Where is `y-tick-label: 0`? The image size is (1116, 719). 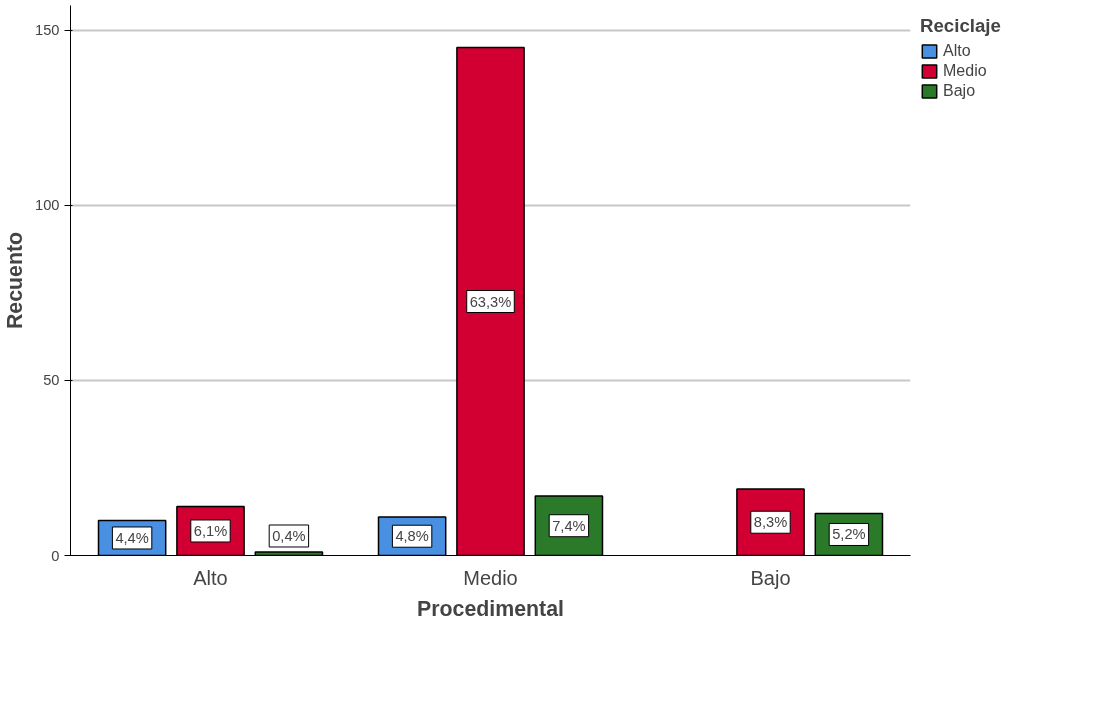 y-tick-label: 0 is located at coordinates (55, 555).